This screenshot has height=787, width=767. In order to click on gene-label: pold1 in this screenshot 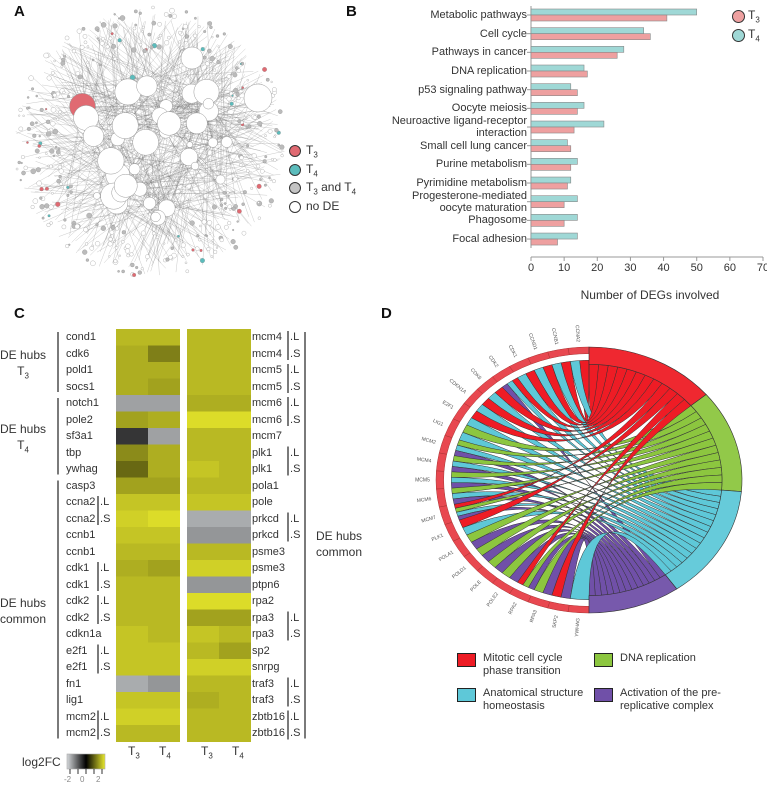, I will do `click(79, 370)`.